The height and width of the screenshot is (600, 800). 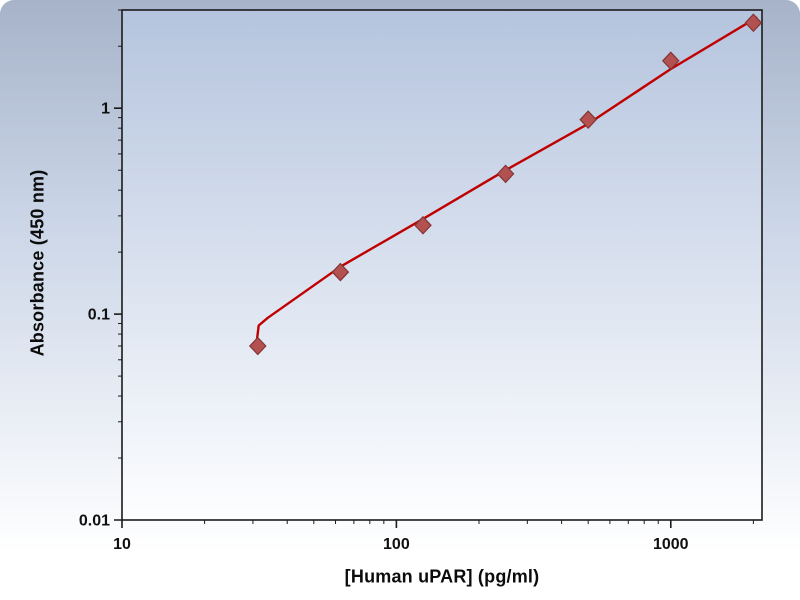 I want to click on x-axis-title: [Human uPAR] (pg/ml), so click(x=442, y=576).